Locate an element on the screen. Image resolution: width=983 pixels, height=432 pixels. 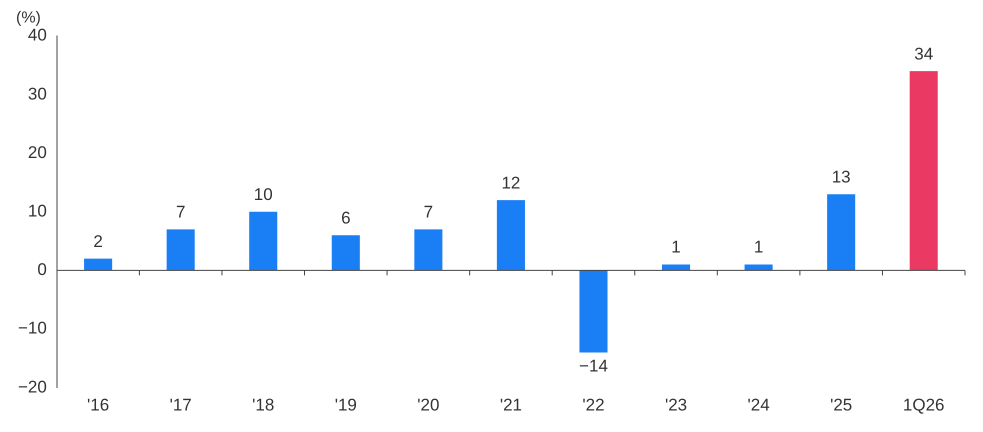
x-tick-label: 1Q26 is located at coordinates (923, 404).